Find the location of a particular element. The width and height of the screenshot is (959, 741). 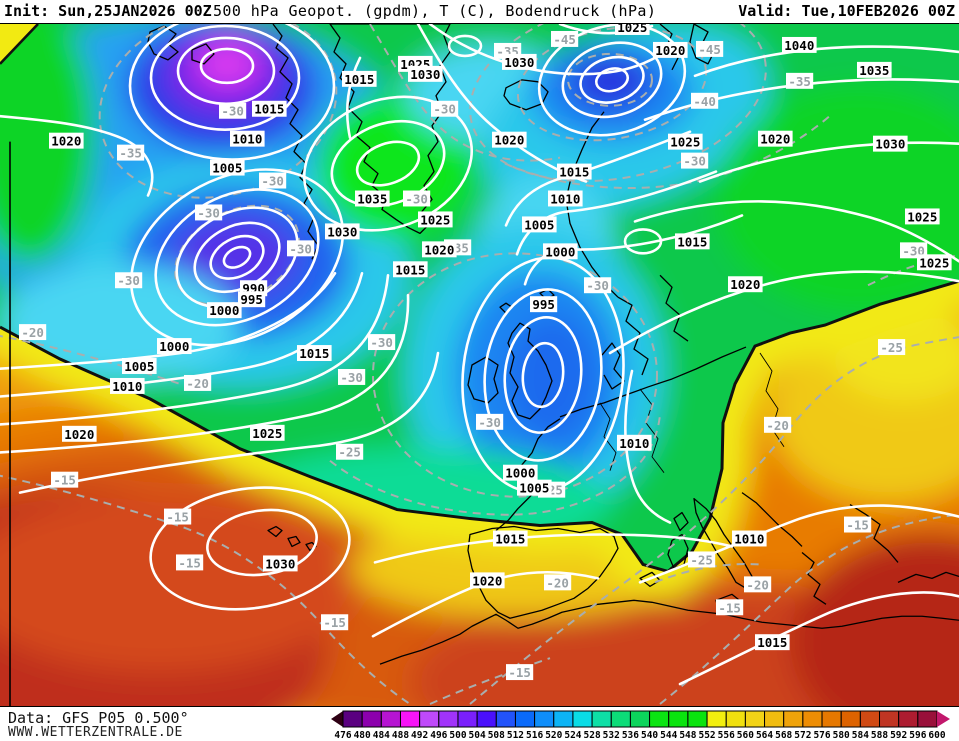

svg-text: -35 is located at coordinates (799, 81).